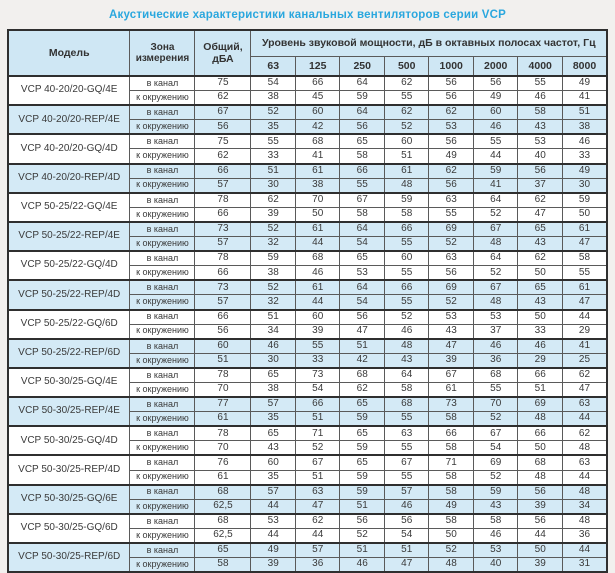  I want to click on total-dba-cell: 76, so click(223, 462).